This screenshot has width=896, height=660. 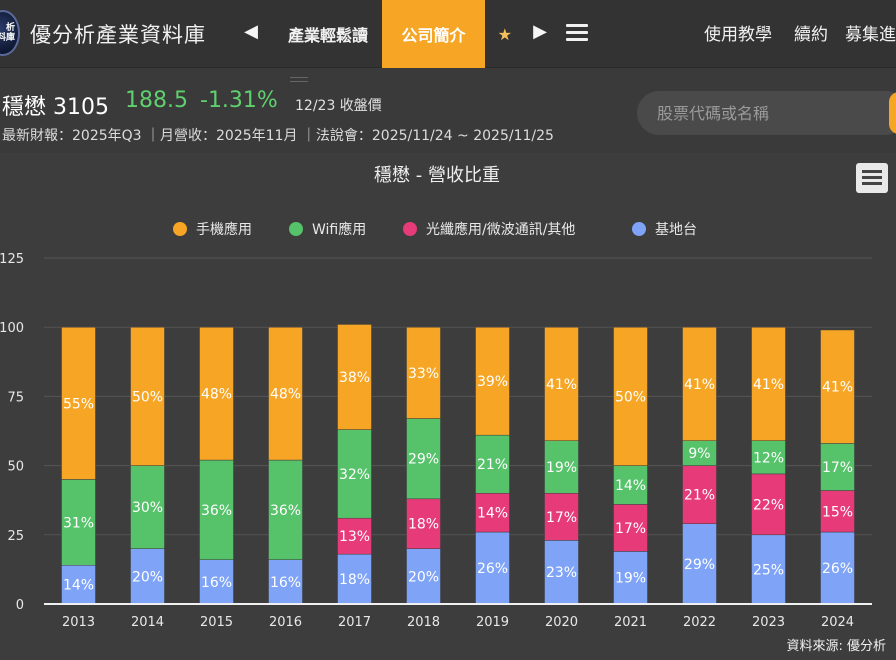 I want to click on drag-handle-icon, so click(x=299, y=79).